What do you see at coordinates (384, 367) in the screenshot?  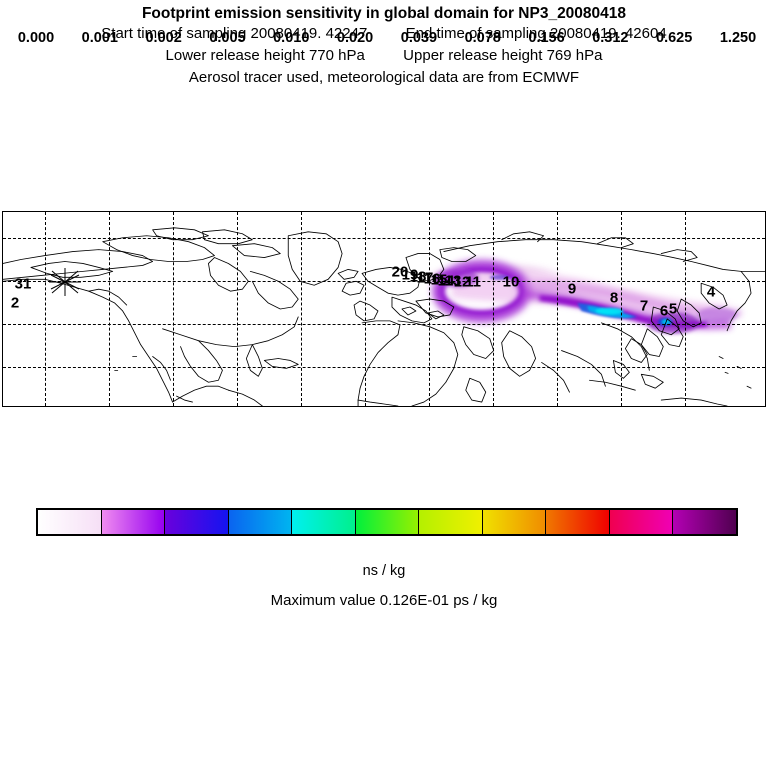 I see `gridline-lat--30` at bounding box center [384, 367].